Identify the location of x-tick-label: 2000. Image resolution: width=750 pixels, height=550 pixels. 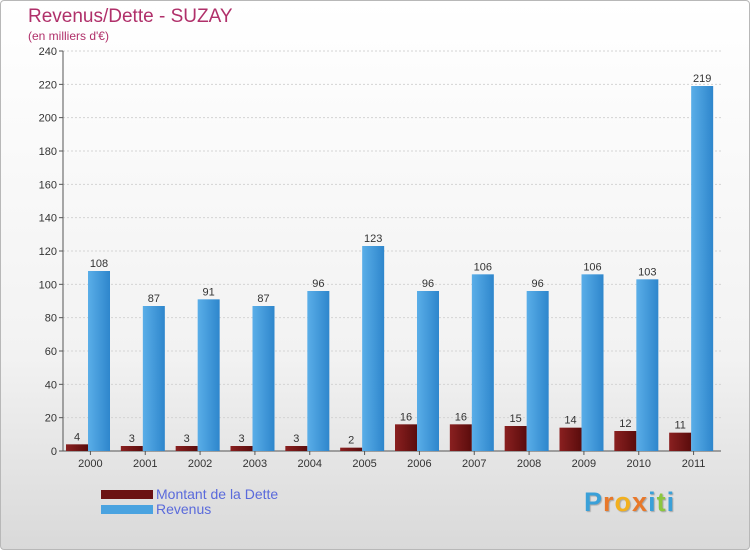
(90, 464).